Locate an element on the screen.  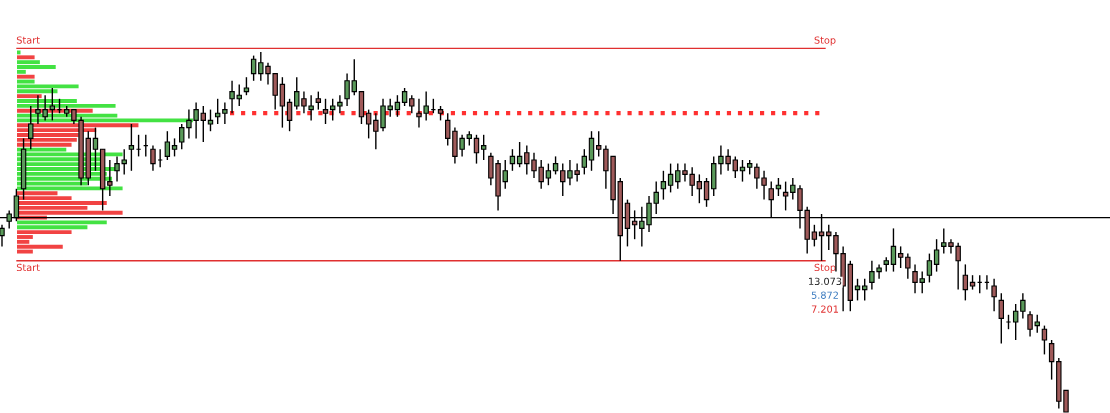
annotation: 13.073 is located at coordinates (825, 281).